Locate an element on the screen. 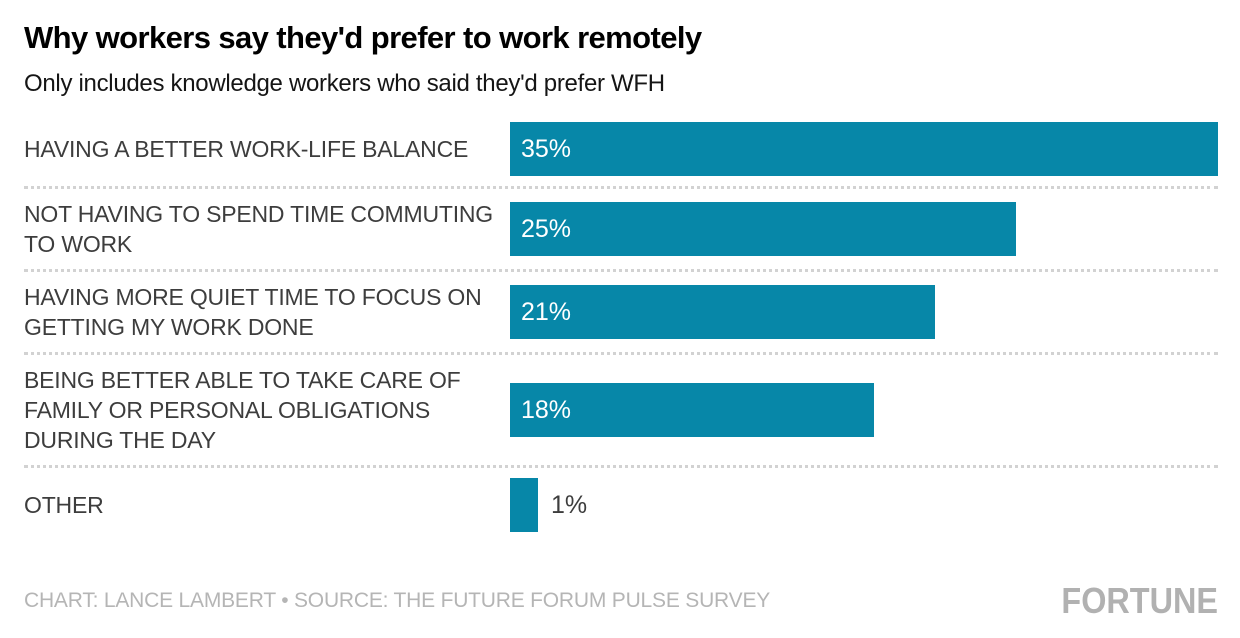 Image resolution: width=1240 pixels, height=638 pixels. bar-track: 35% is located at coordinates (864, 149).